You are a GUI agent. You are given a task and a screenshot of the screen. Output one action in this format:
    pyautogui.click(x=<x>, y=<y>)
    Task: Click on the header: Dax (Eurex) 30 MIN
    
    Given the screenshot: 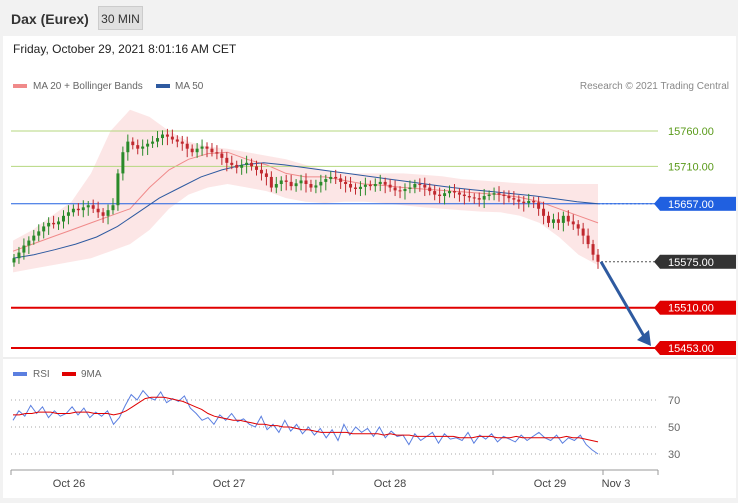 What is the action you would take?
    pyautogui.click(x=369, y=18)
    